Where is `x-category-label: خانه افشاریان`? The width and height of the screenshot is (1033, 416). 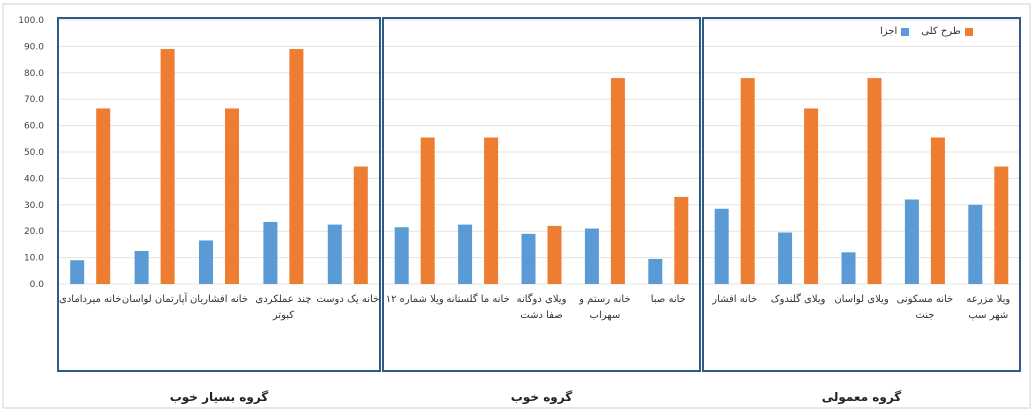 x-category-label: خانه افشاریان is located at coordinates (219, 299).